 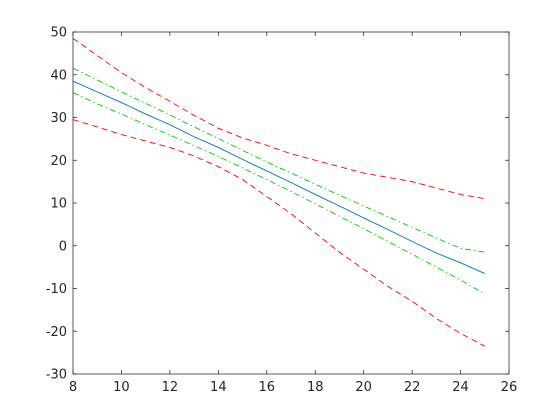 What do you see at coordinates (58, 33) in the screenshot?
I see `y-tick-label: 50` at bounding box center [58, 33].